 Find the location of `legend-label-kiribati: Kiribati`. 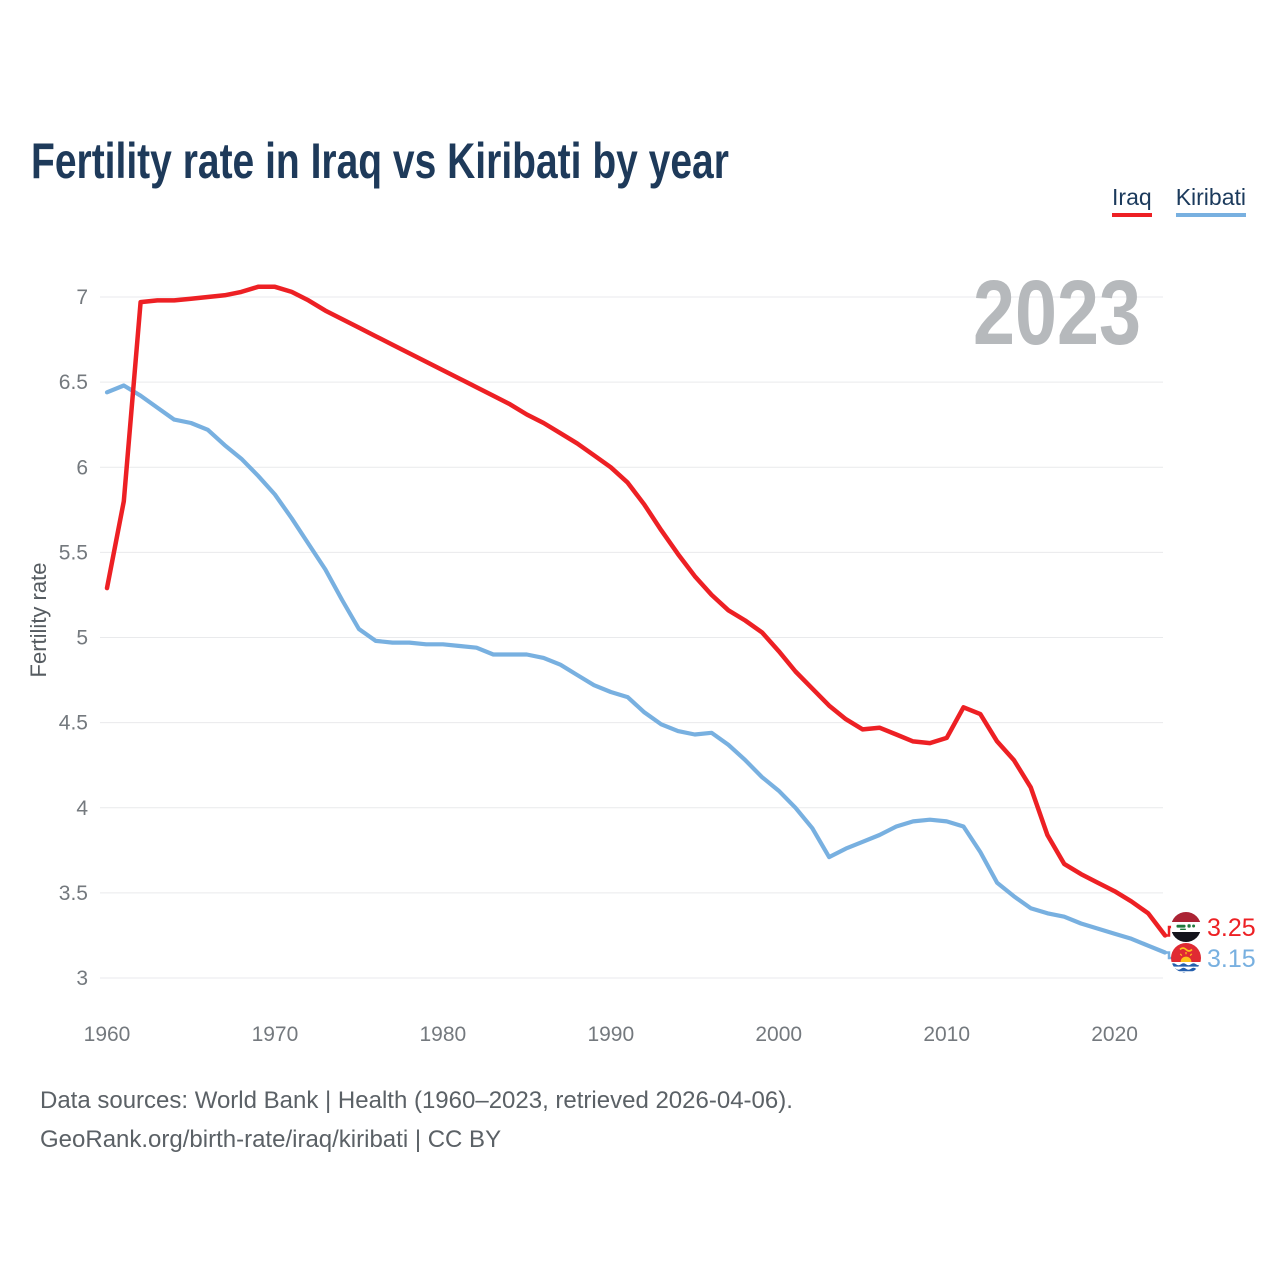

legend-label-kiribati: Kiribati is located at coordinates (1210, 197).